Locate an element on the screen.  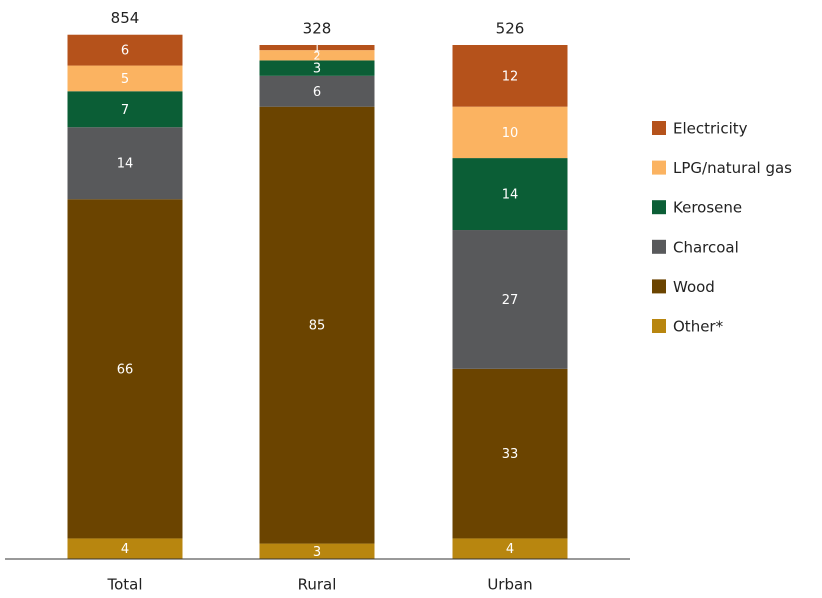
legend-label: Other* is located at coordinates (698, 327).